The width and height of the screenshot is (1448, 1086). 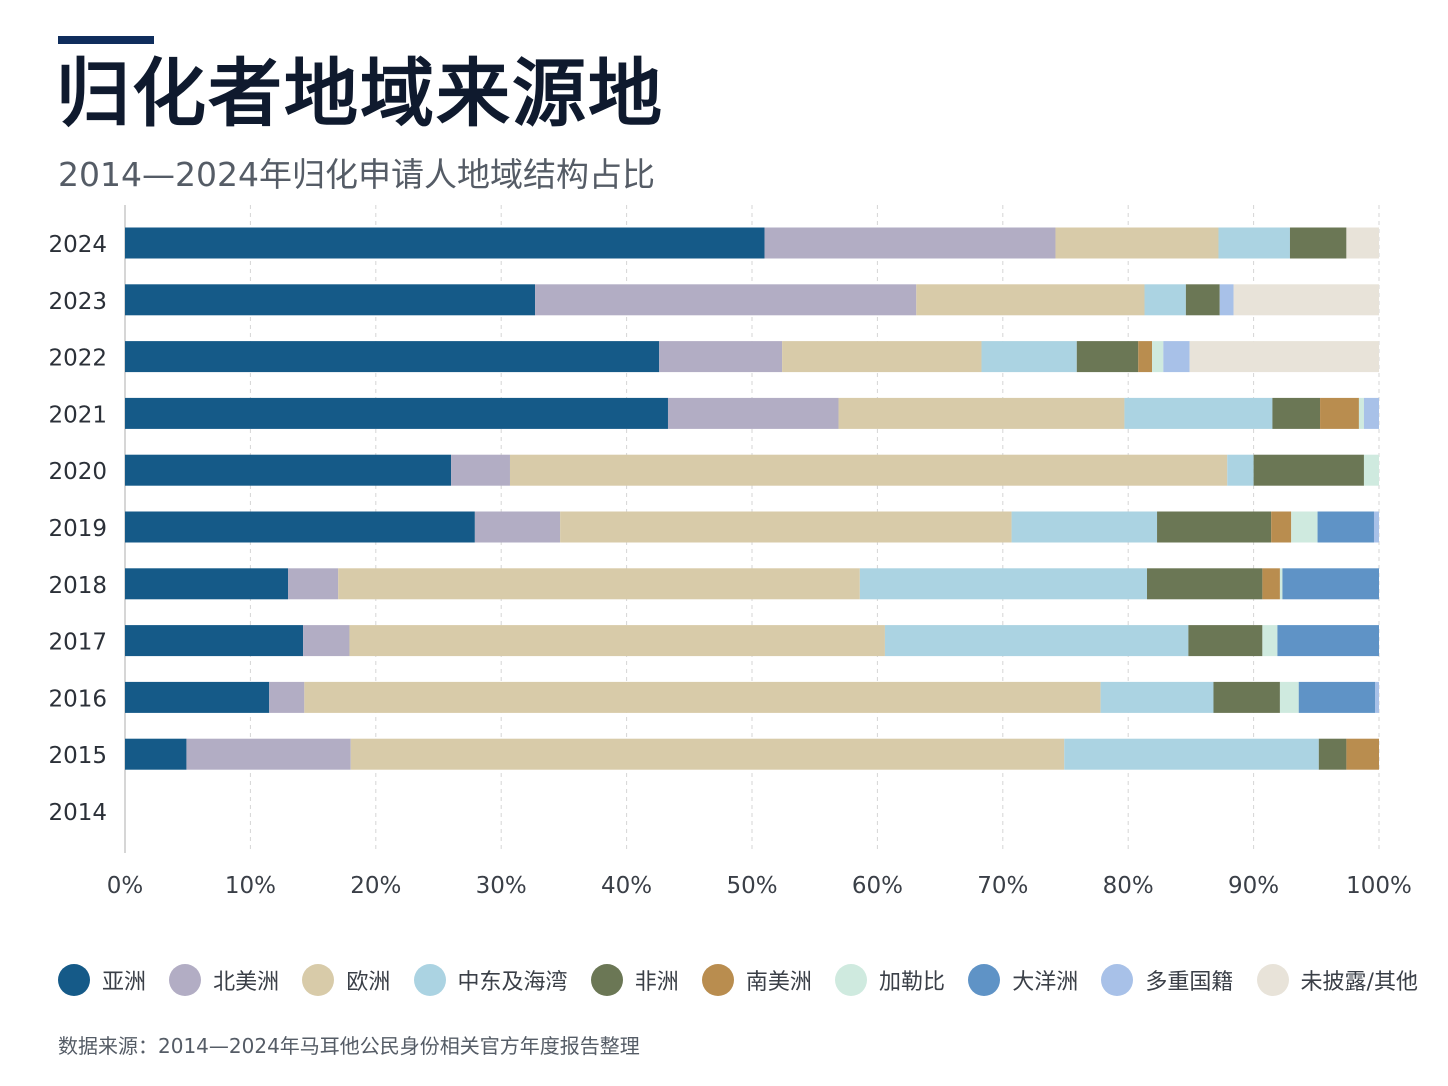 I want to click on x-tick-label: 70%, so click(x=1002, y=886).